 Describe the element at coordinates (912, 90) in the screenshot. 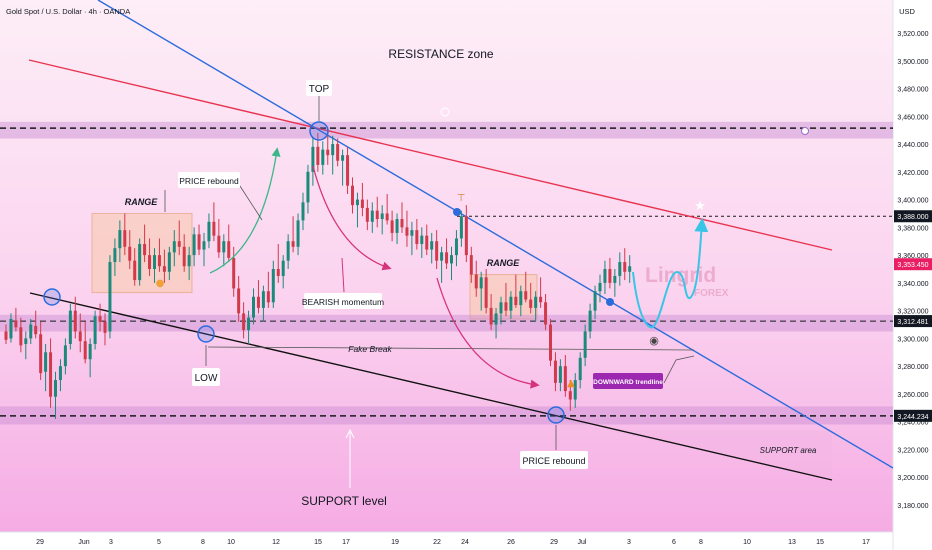

I see `y-tick-label: 3,480.000` at that location.